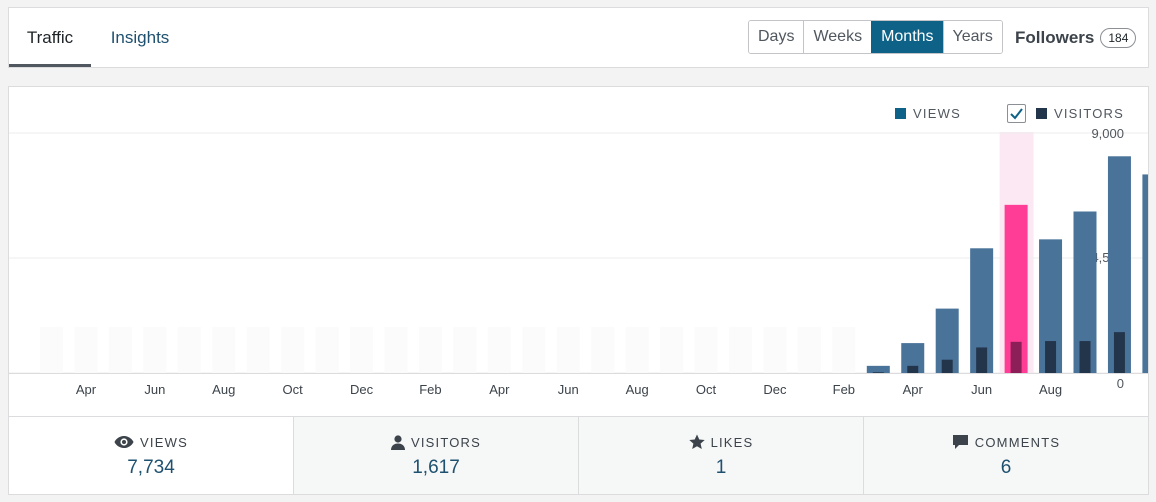 This screenshot has width=1156, height=502. I want to click on period-weeks-button: Weeks, so click(837, 37).